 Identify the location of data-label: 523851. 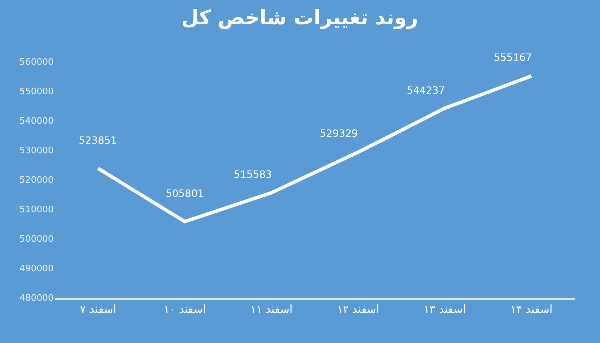
(98, 141).